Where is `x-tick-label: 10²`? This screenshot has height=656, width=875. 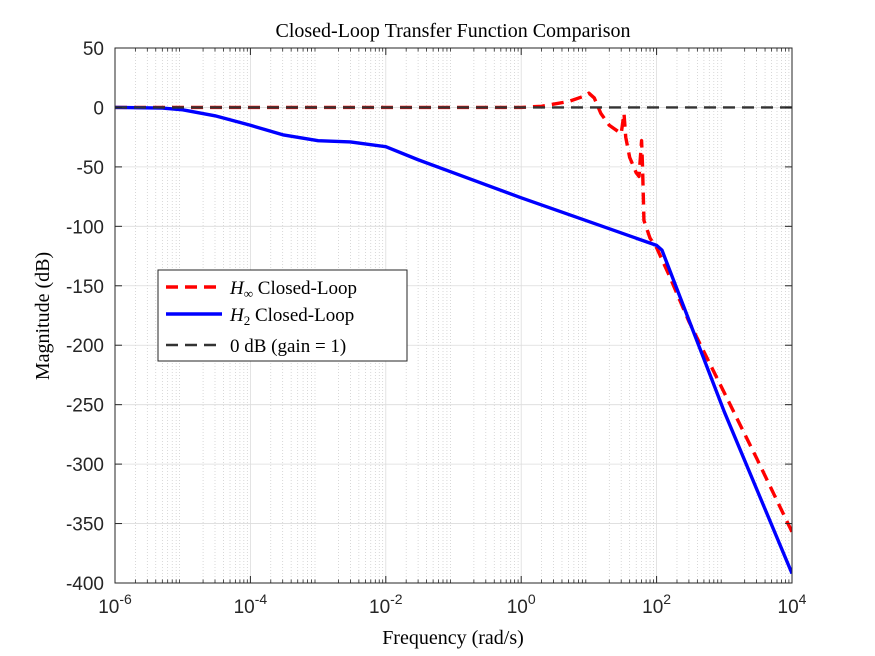 x-tick-label: 10² is located at coordinates (656, 604).